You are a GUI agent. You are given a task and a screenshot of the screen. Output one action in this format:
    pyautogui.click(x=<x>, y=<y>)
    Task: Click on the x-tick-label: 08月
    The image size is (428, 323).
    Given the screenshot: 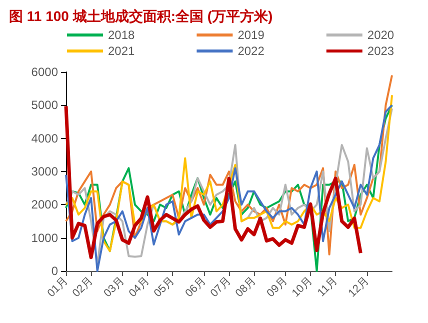 What is the action you would take?
    pyautogui.click(x=245, y=287)
    